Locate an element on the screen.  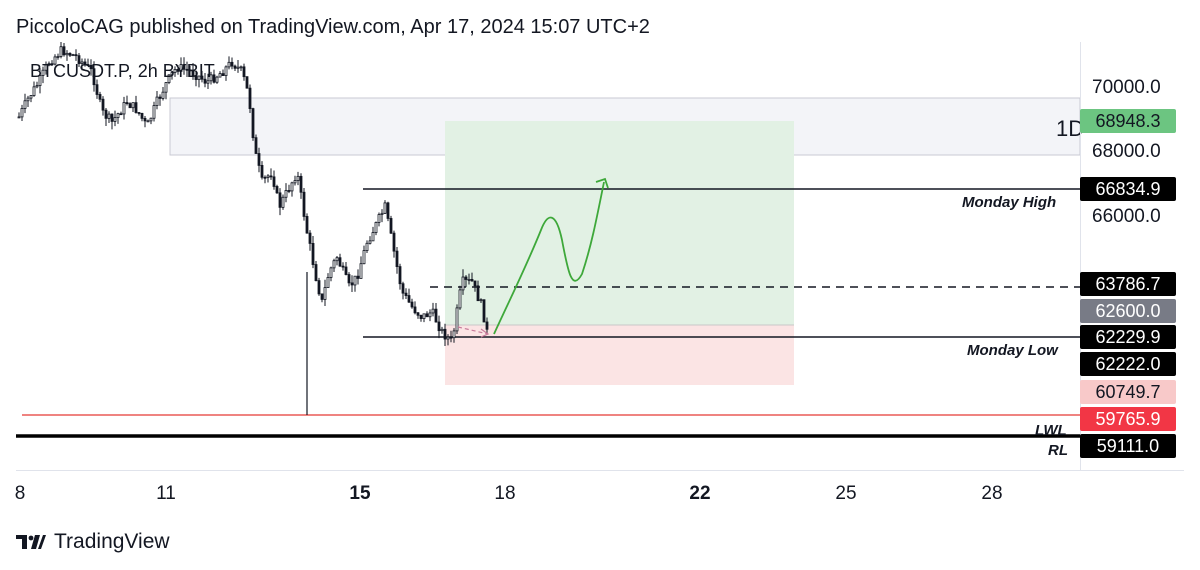
target-zone is located at coordinates (619, 223).